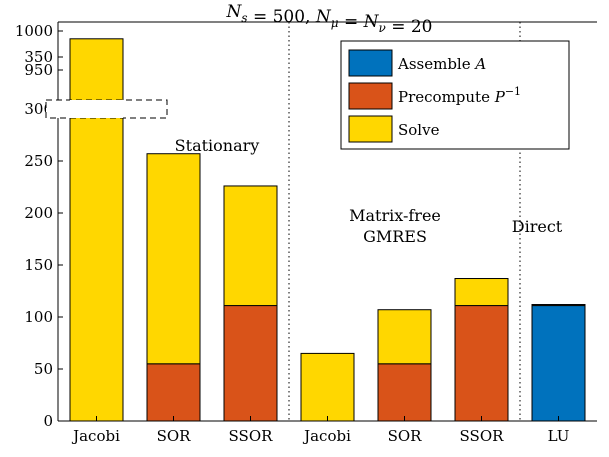 The height and width of the screenshot is (457, 609). Describe the element at coordinates (38, 57) in the screenshot. I see `y-tick-label: 350` at that location.